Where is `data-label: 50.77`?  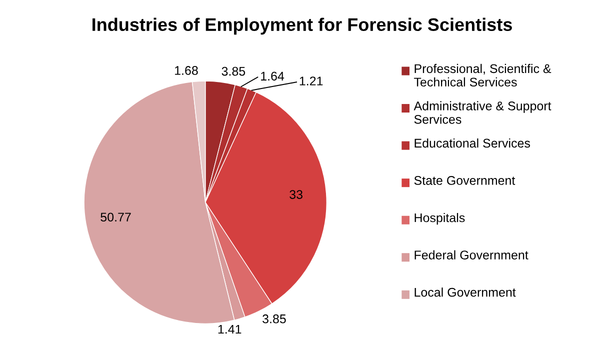
data-label: 50.77 is located at coordinates (115, 217).